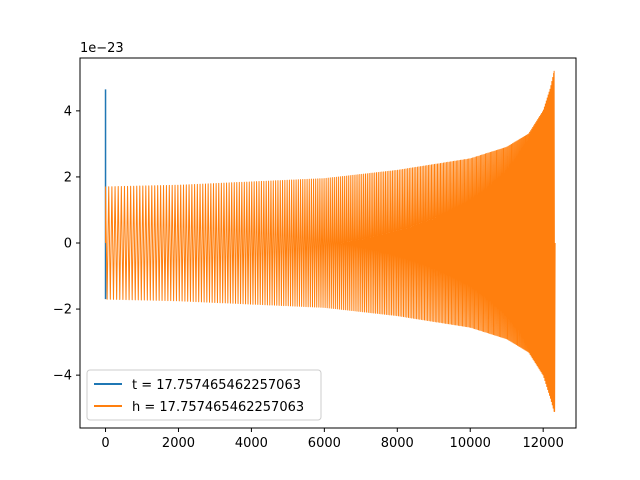 This screenshot has height=480, width=640. I want to click on x-tick-label: 8000, so click(397, 443).